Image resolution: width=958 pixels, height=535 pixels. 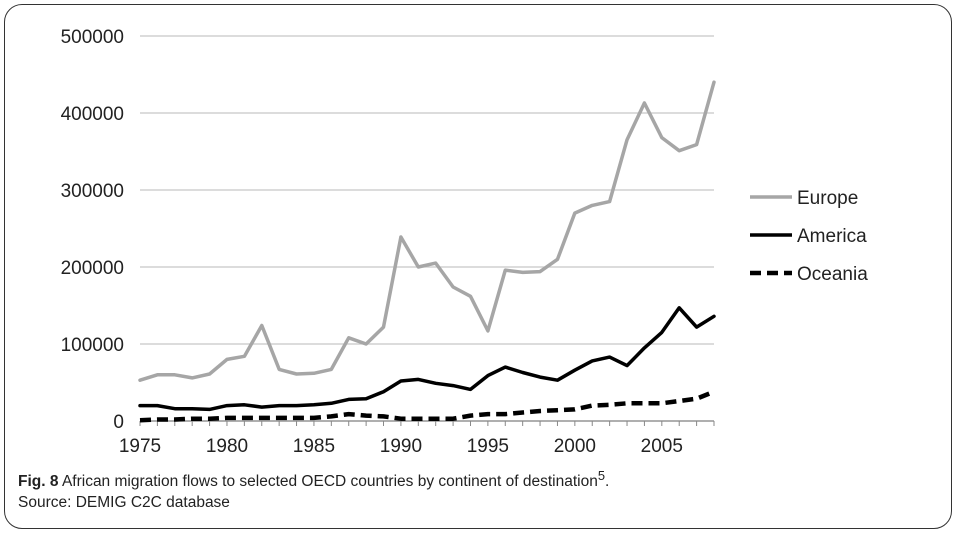 I want to click on x-tick-label-5: 2000, so click(x=575, y=446).